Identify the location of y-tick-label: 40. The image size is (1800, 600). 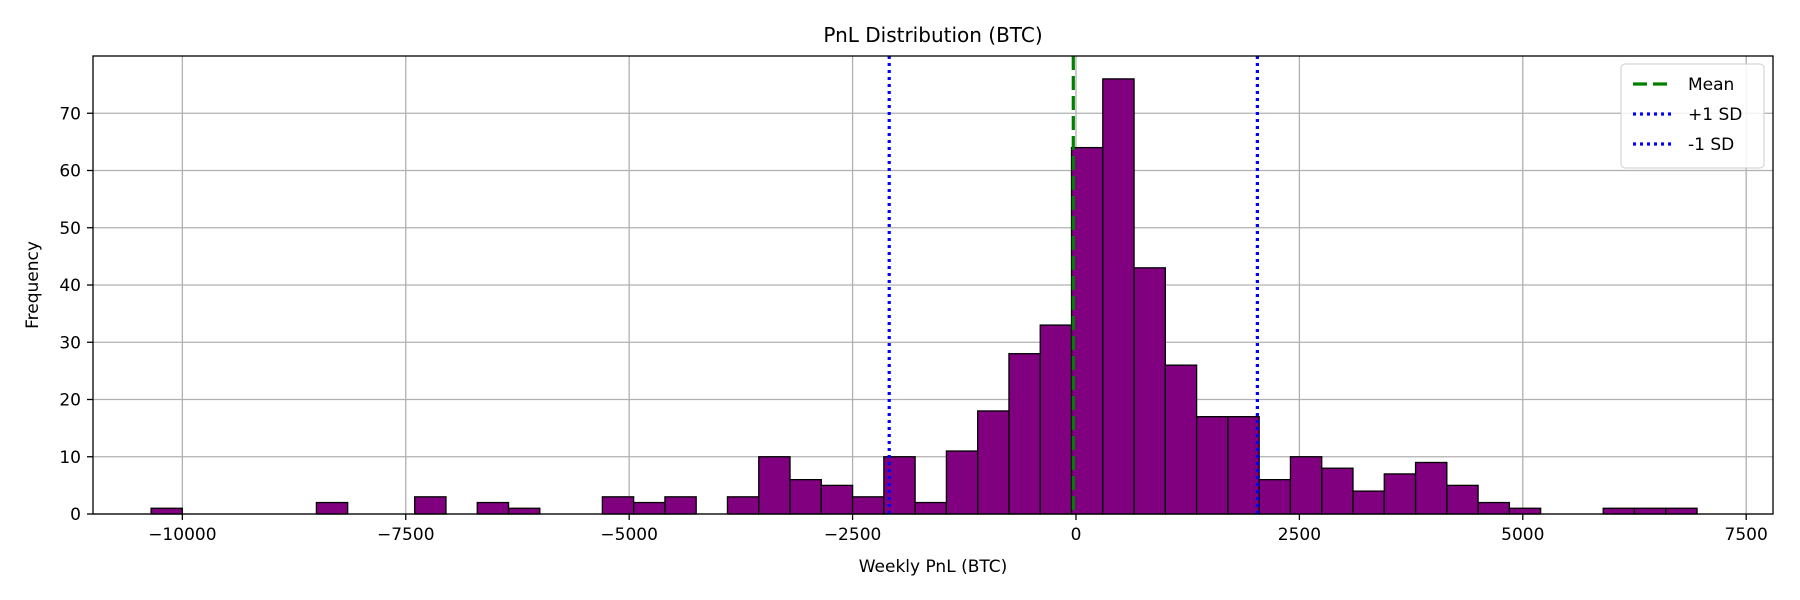
(70, 286).